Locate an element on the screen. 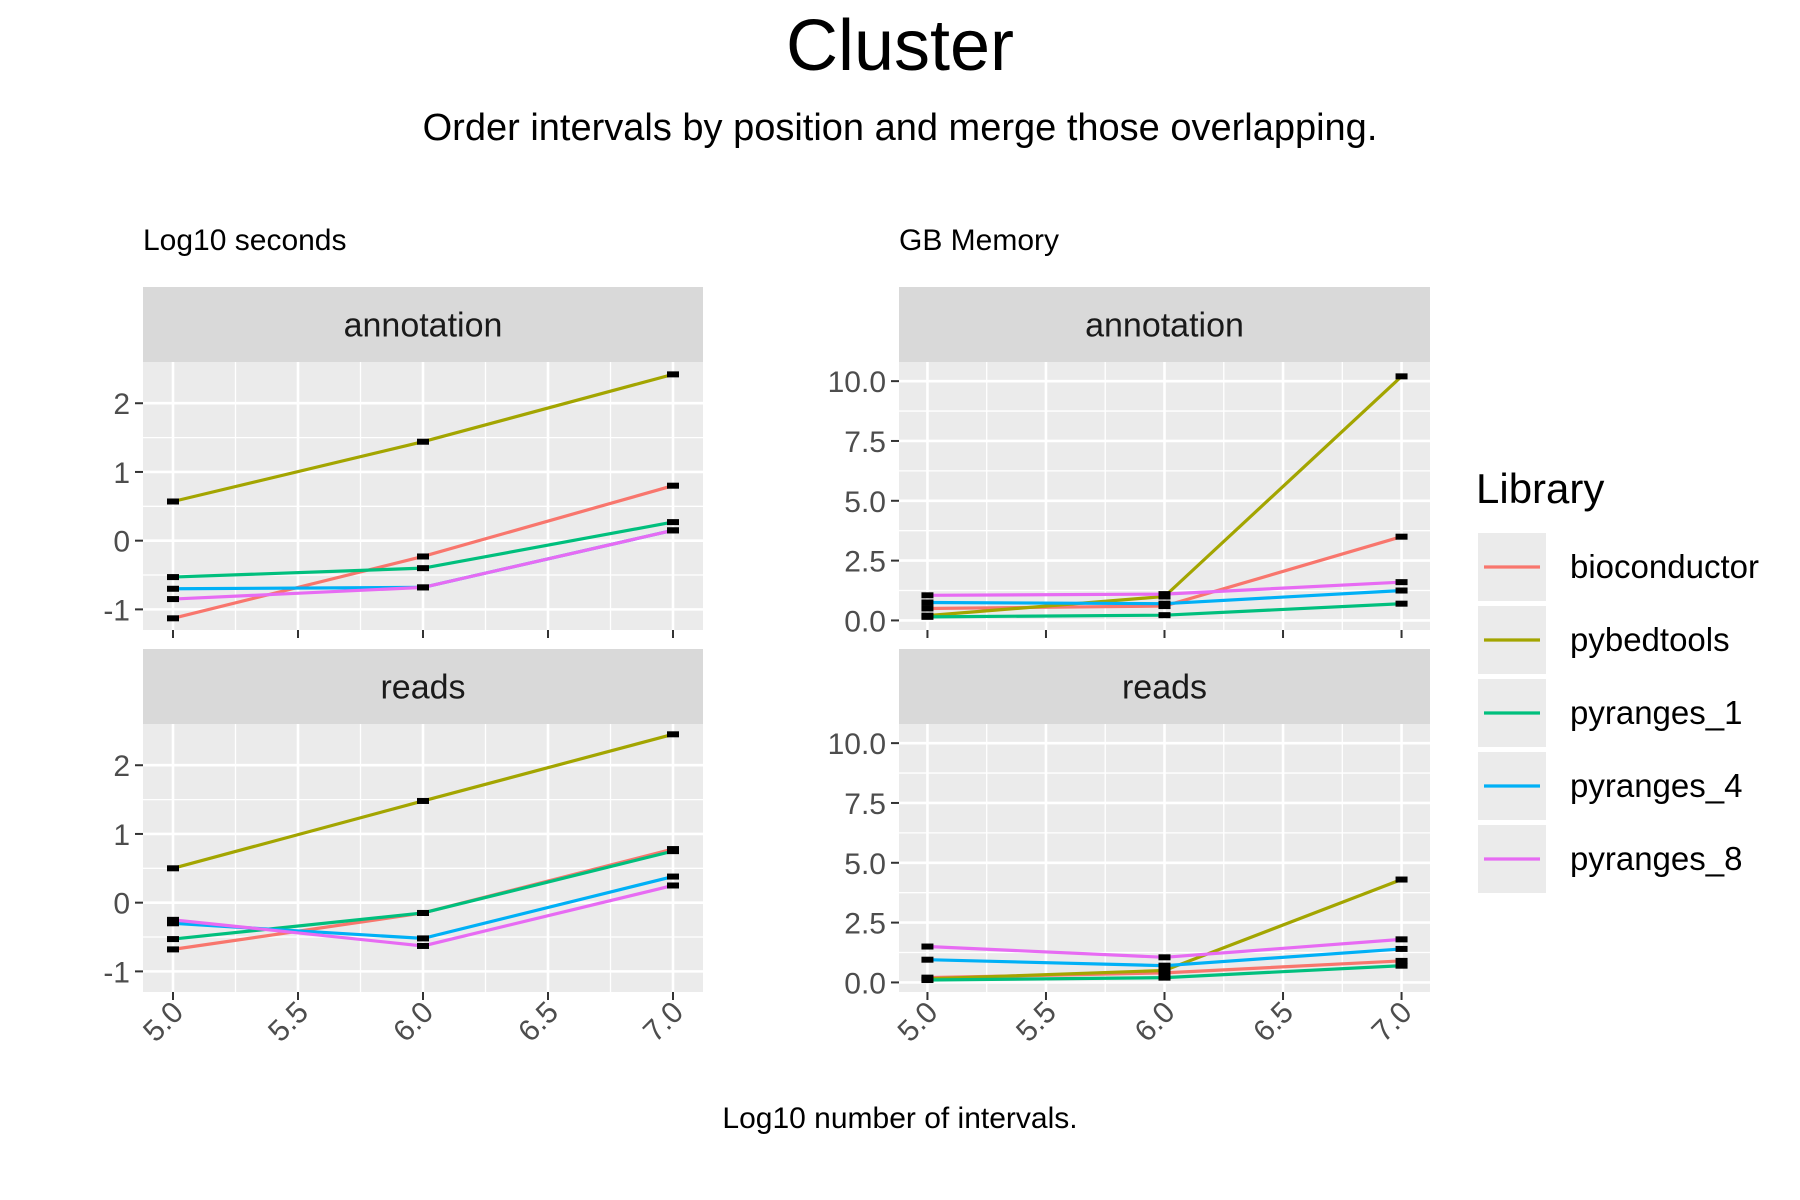  panel-reads-1: reads -1 0 1 2 5.0 5.5 6.0 6.5 7.0 is located at coordinates (403, 848).